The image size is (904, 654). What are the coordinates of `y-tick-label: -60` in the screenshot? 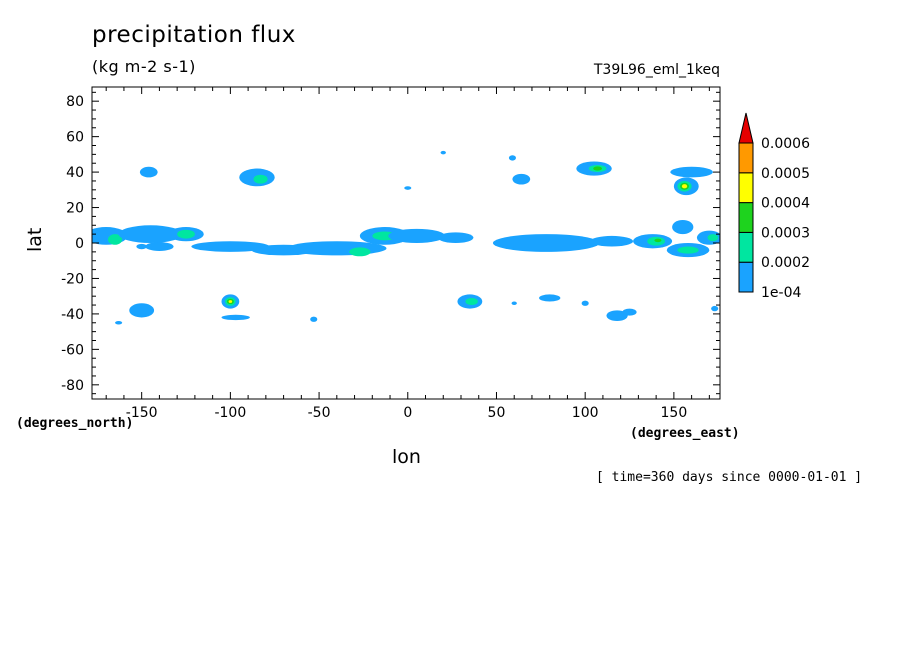 It's located at (72, 350).